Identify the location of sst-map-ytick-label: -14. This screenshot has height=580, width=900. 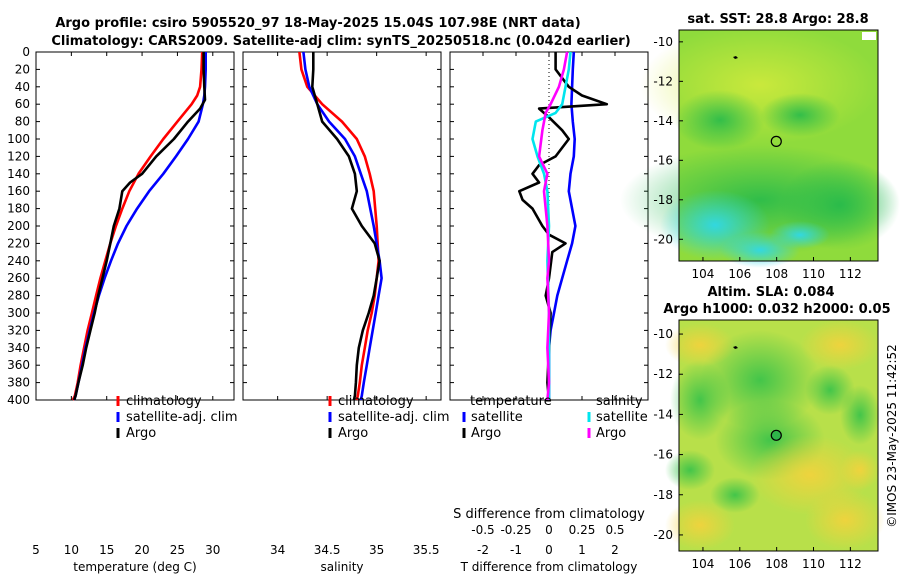
(663, 121).